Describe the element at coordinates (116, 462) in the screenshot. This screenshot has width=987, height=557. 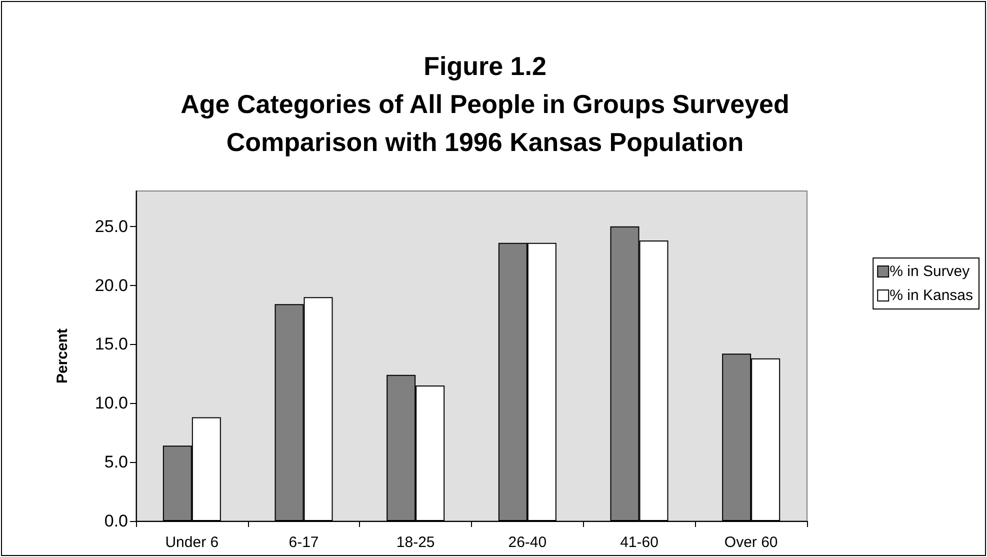
I see `y-tick-label: 5.0` at that location.